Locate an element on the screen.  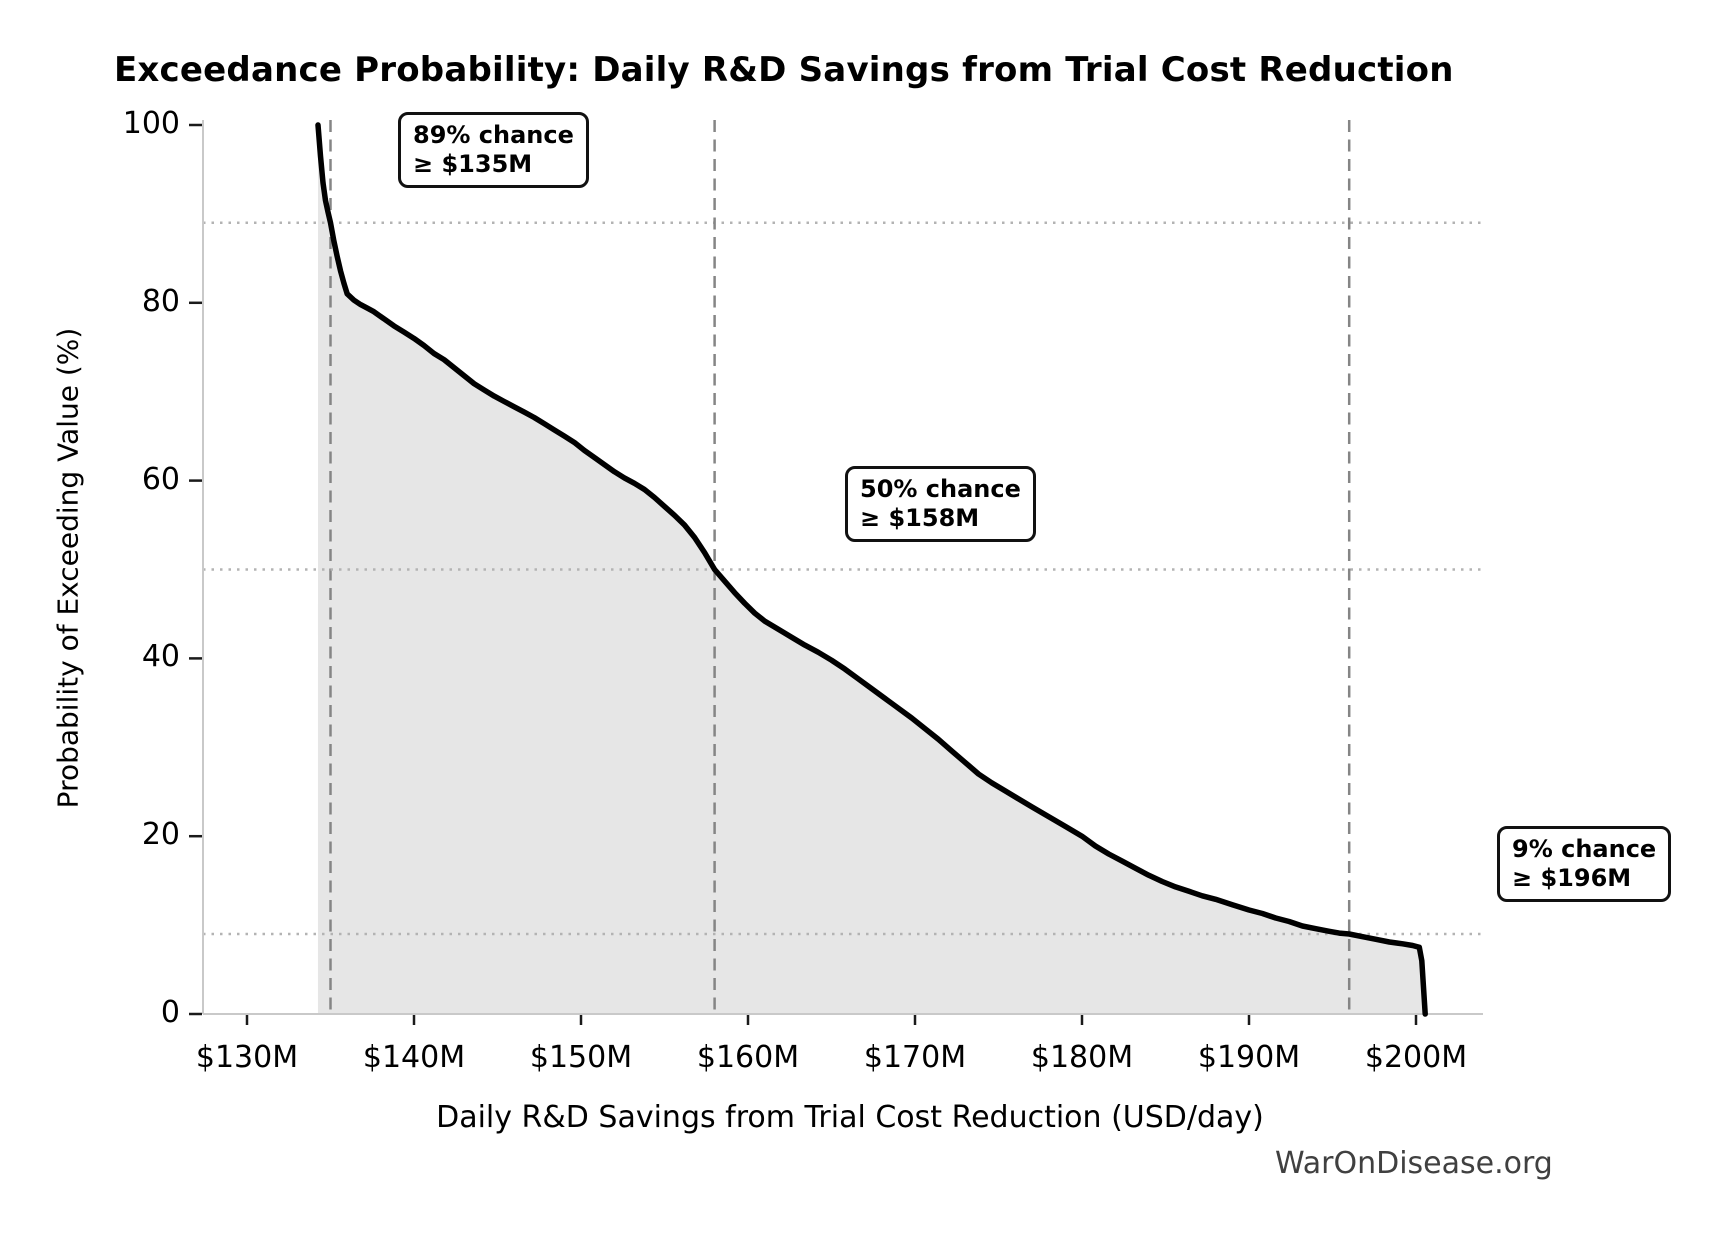
x-tick-label: $200M is located at coordinates (1416, 1057).